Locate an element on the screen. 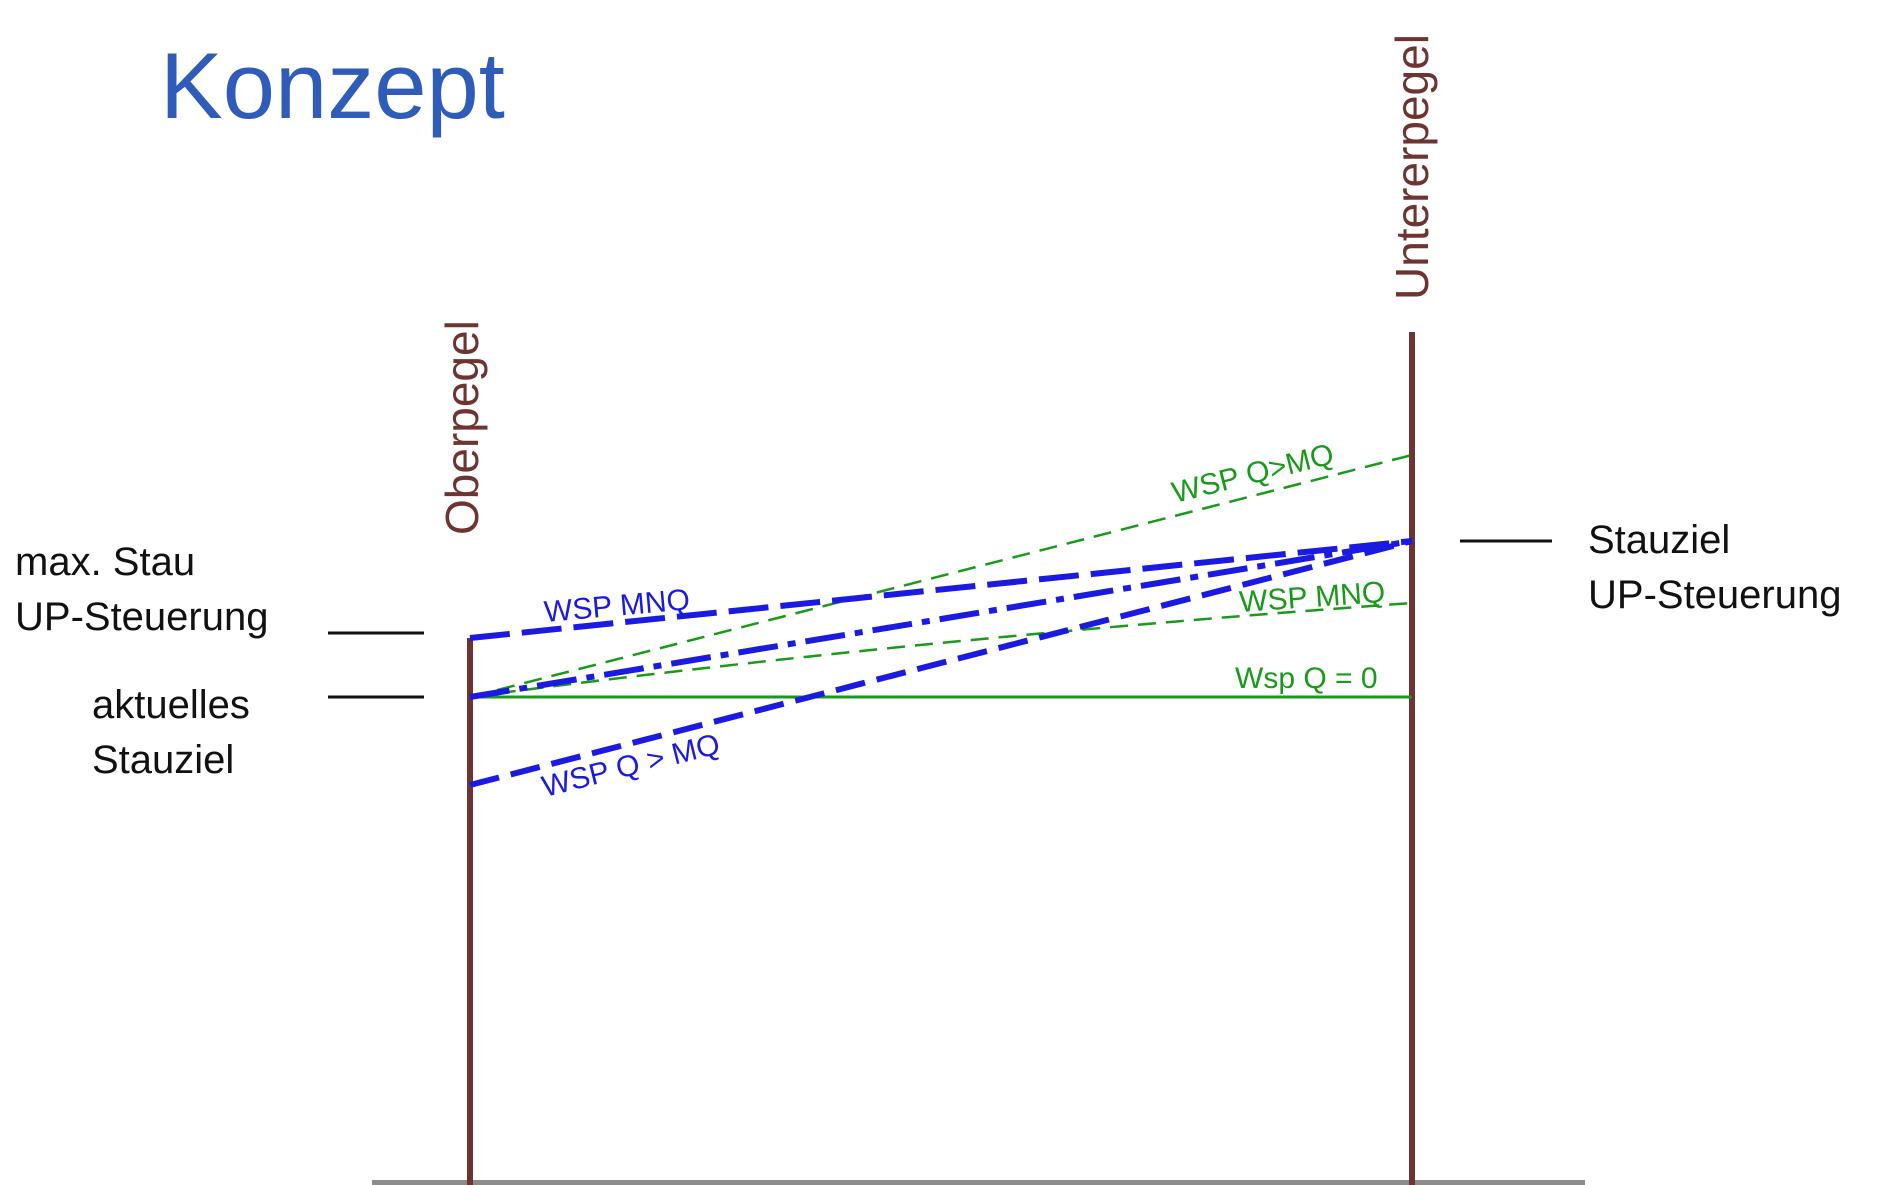  green-line-q-mq is located at coordinates (941, 576).